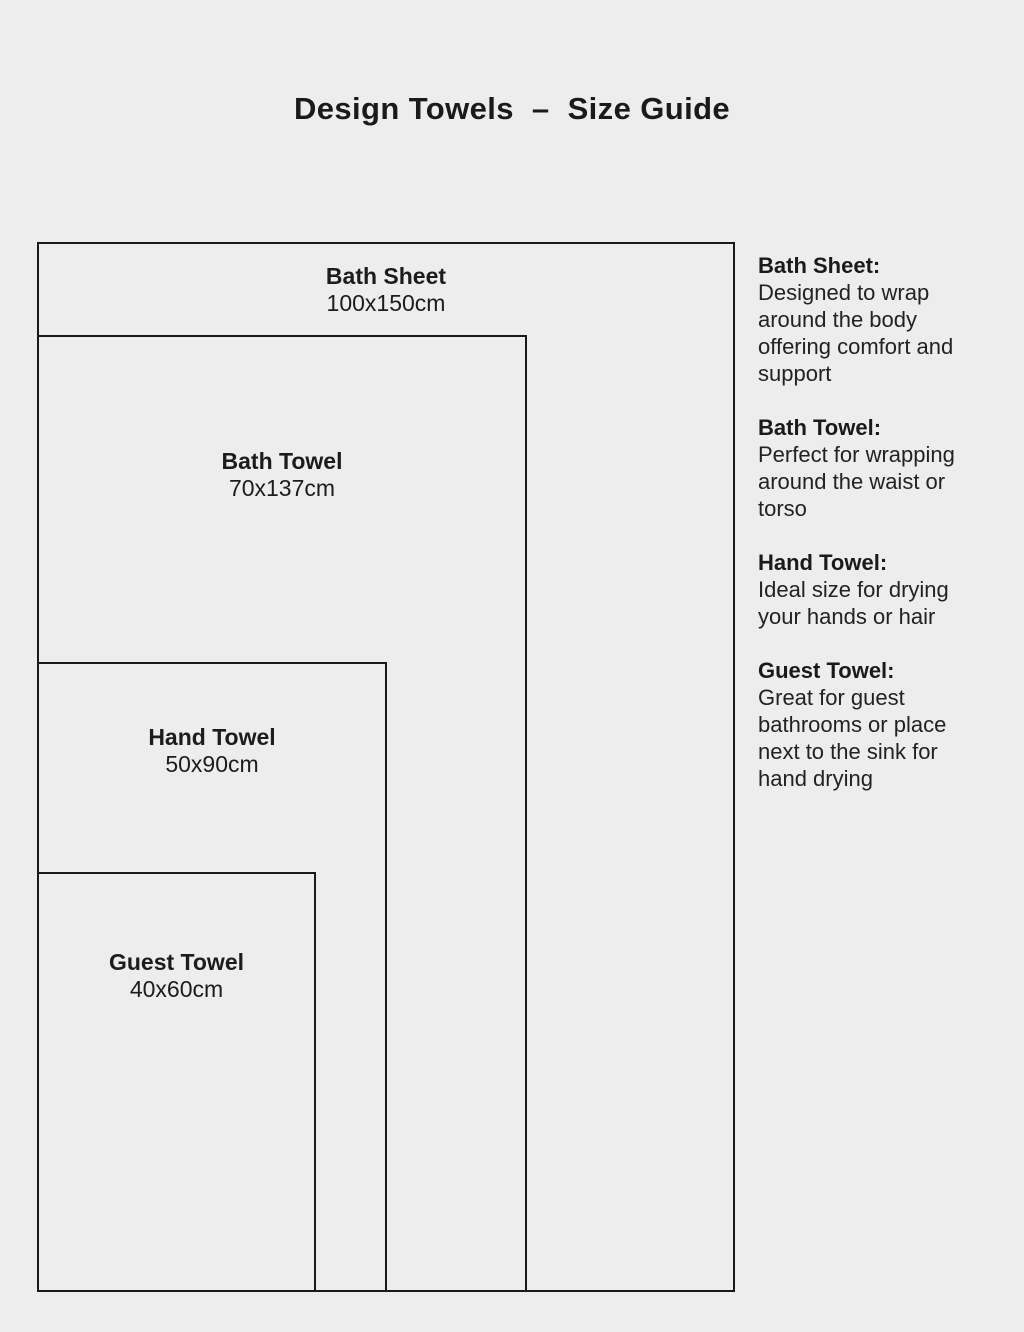 This screenshot has height=1332, width=1024. I want to click on towel-size: 40x60cm, so click(176, 989).